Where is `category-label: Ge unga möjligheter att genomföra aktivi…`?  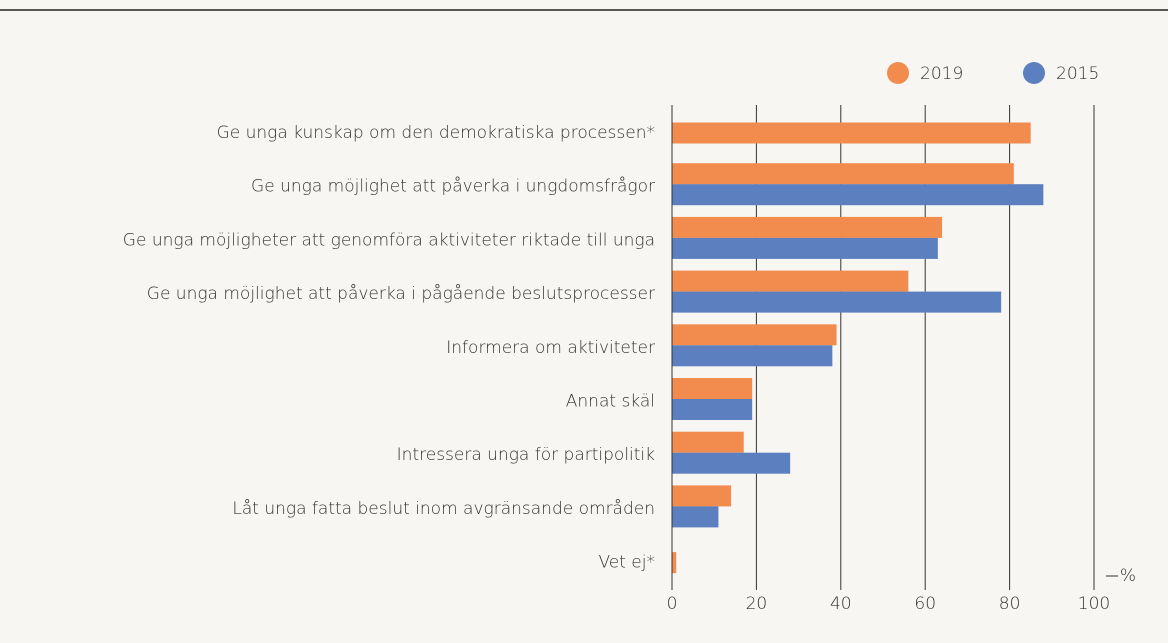 category-label: Ge unga möjligheter att genomföra aktivi… is located at coordinates (389, 240).